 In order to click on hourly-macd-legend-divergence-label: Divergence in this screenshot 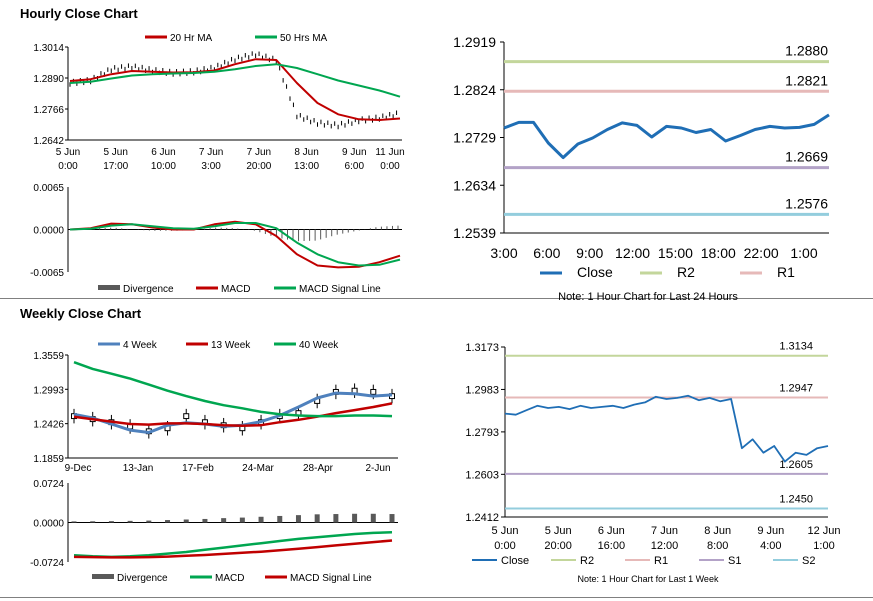, I will do `click(148, 289)`.